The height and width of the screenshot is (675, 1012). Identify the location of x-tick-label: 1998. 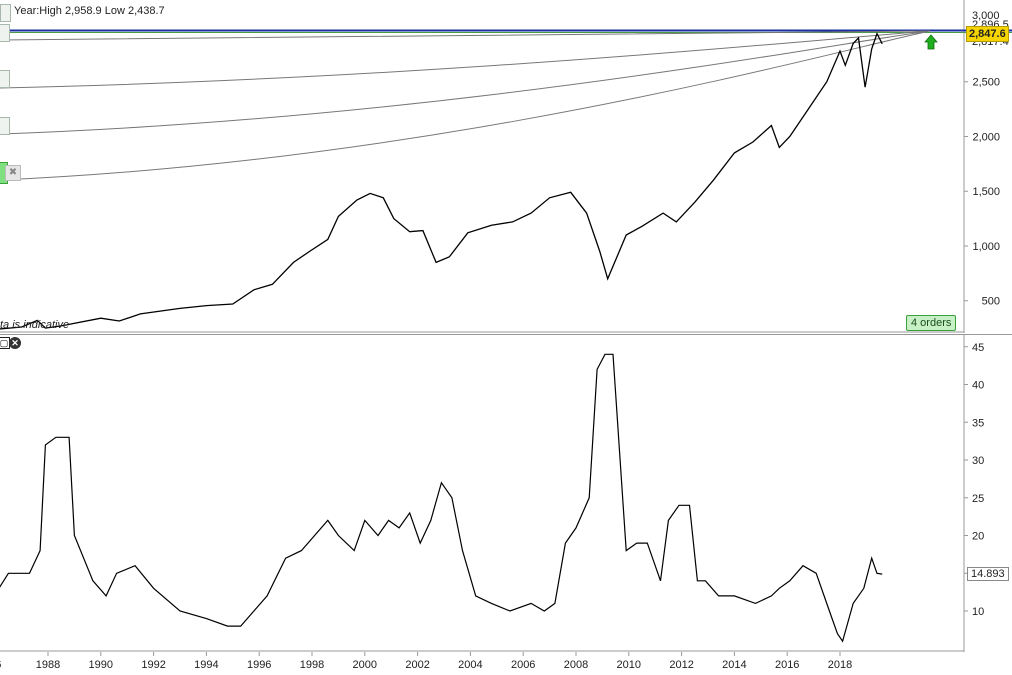
(312, 665).